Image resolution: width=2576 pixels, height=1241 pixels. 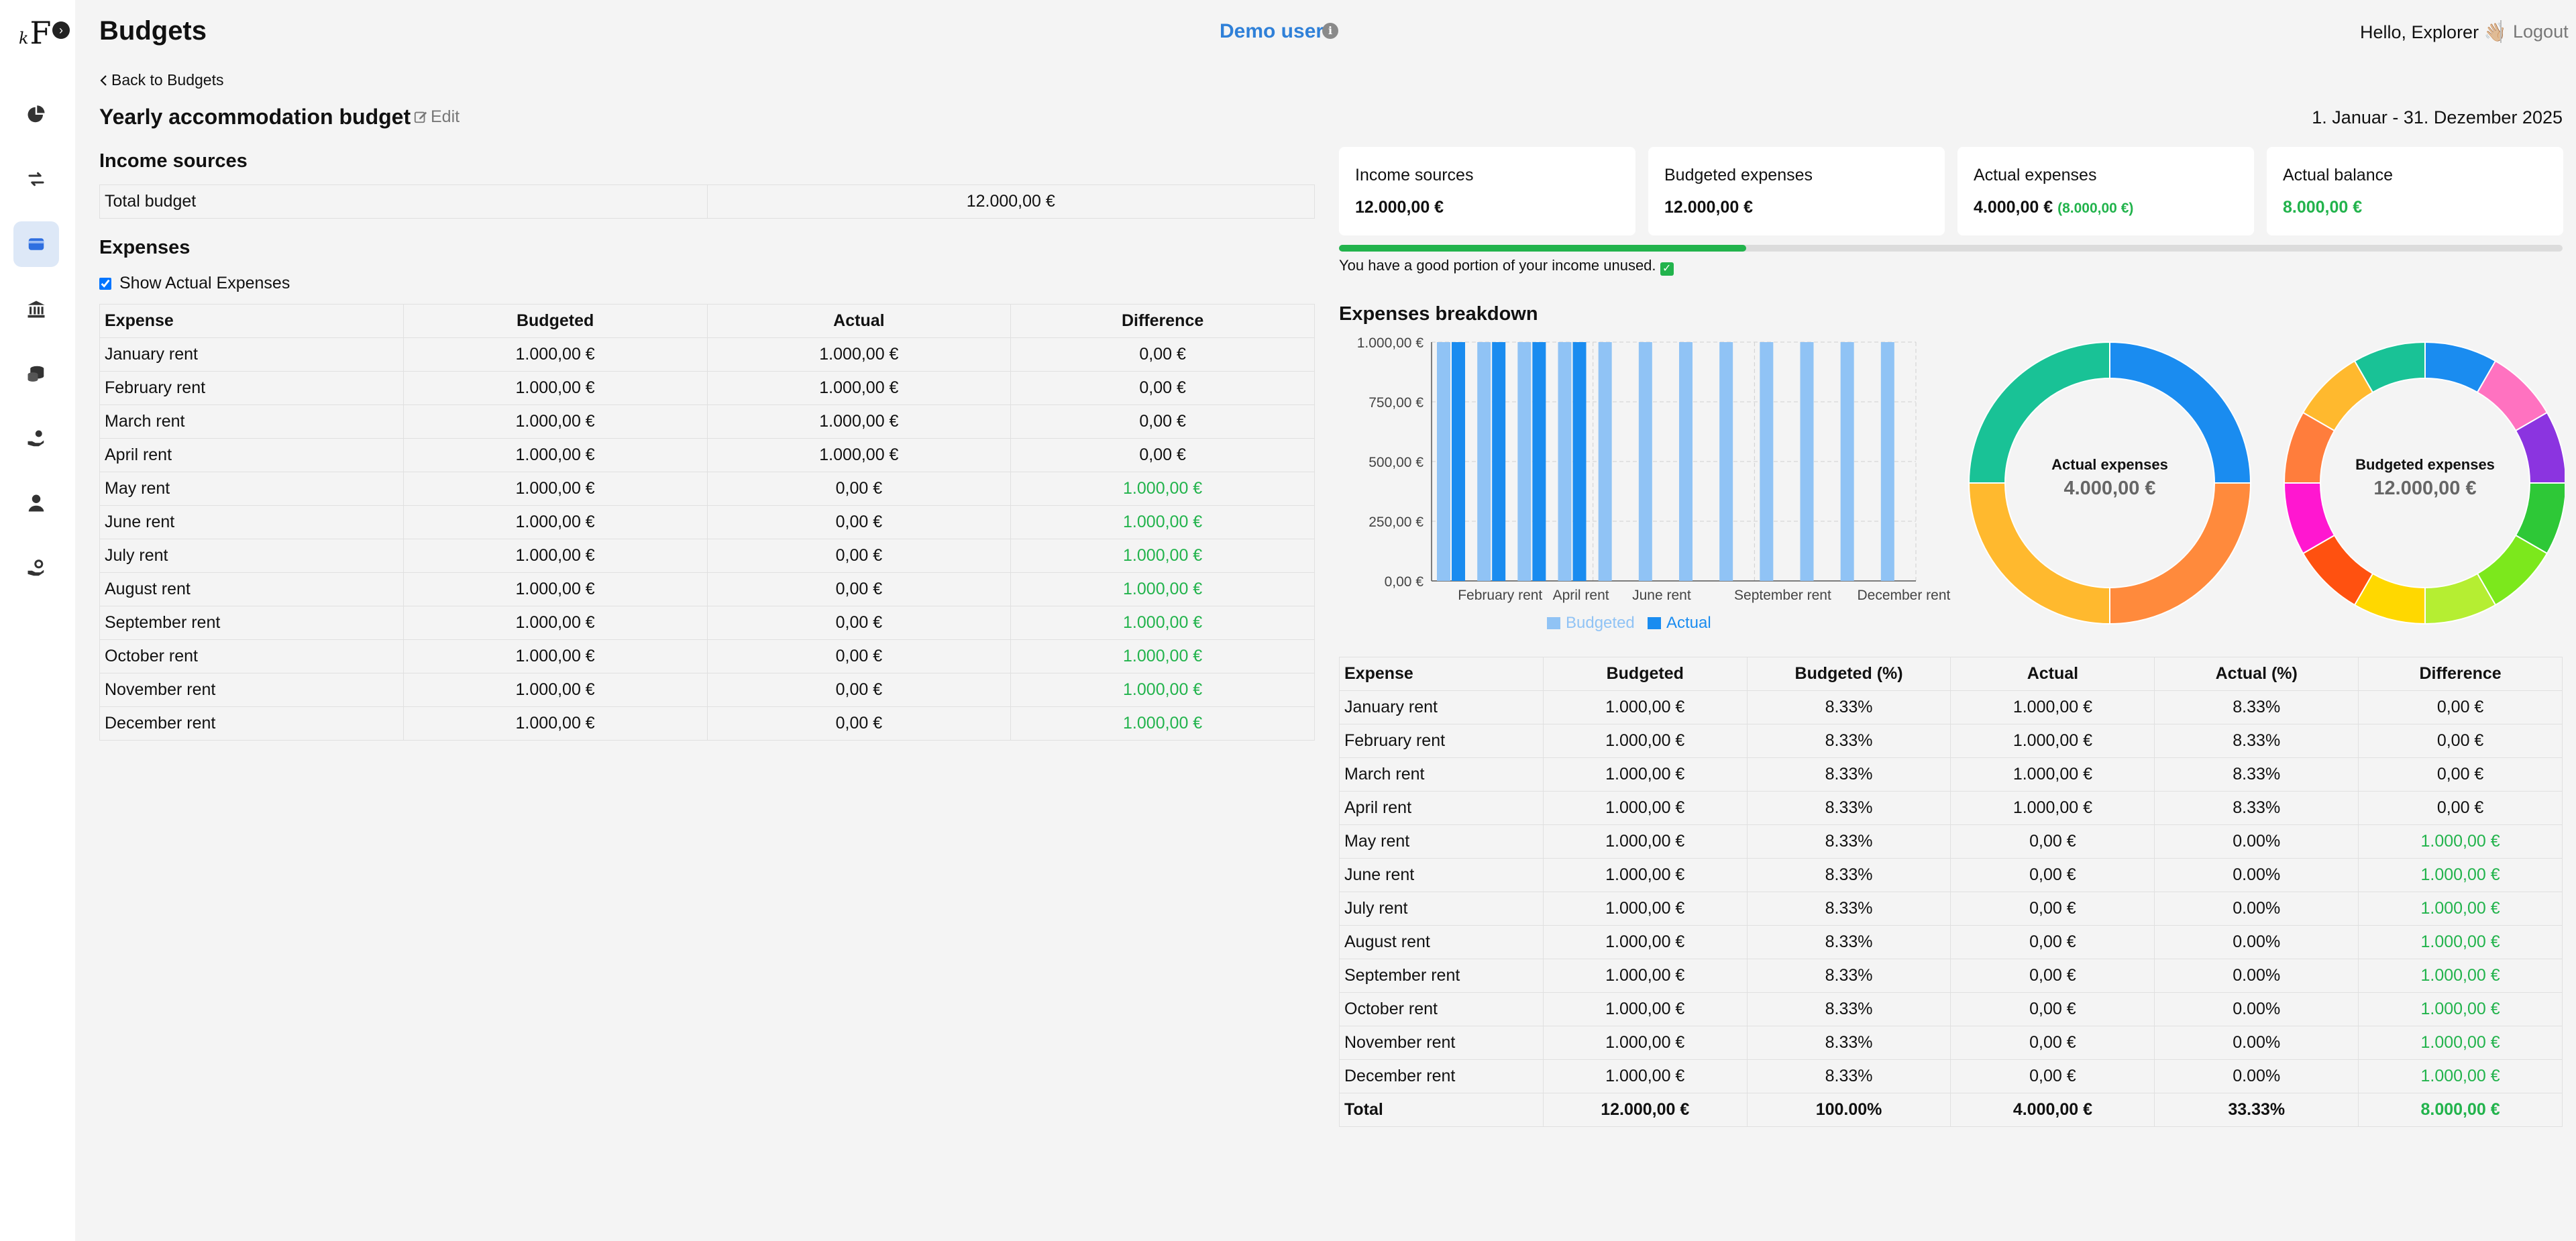 What do you see at coordinates (1688, 623) in the screenshot?
I see `legend-label: Actual` at bounding box center [1688, 623].